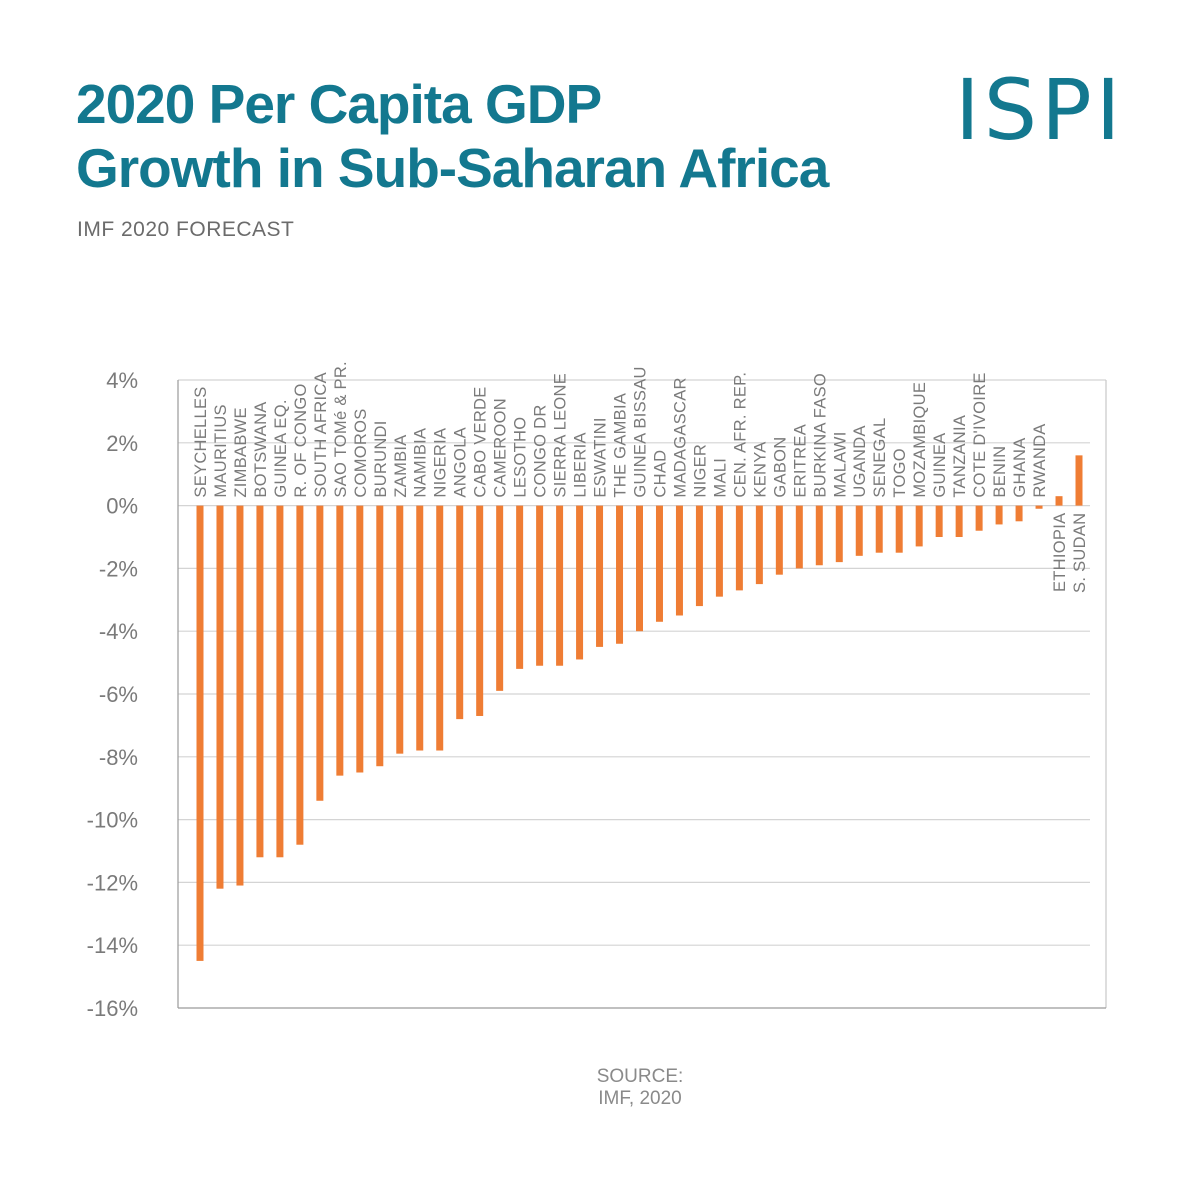 The width and height of the screenshot is (1181, 1181). What do you see at coordinates (839, 534) in the screenshot?
I see `bar-malawi` at bounding box center [839, 534].